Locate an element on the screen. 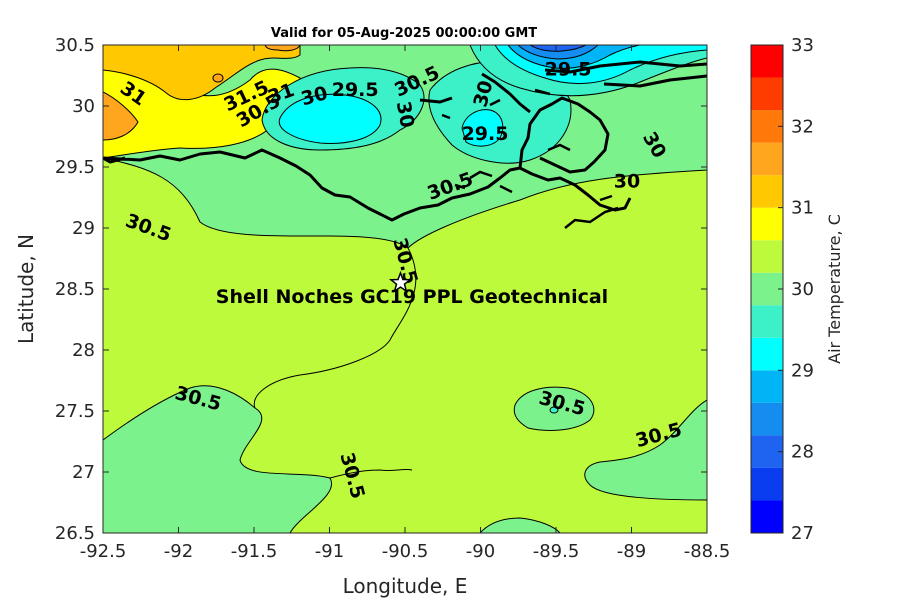 This screenshot has height=600, width=900. x-tick-label: -90 is located at coordinates (480, 551).